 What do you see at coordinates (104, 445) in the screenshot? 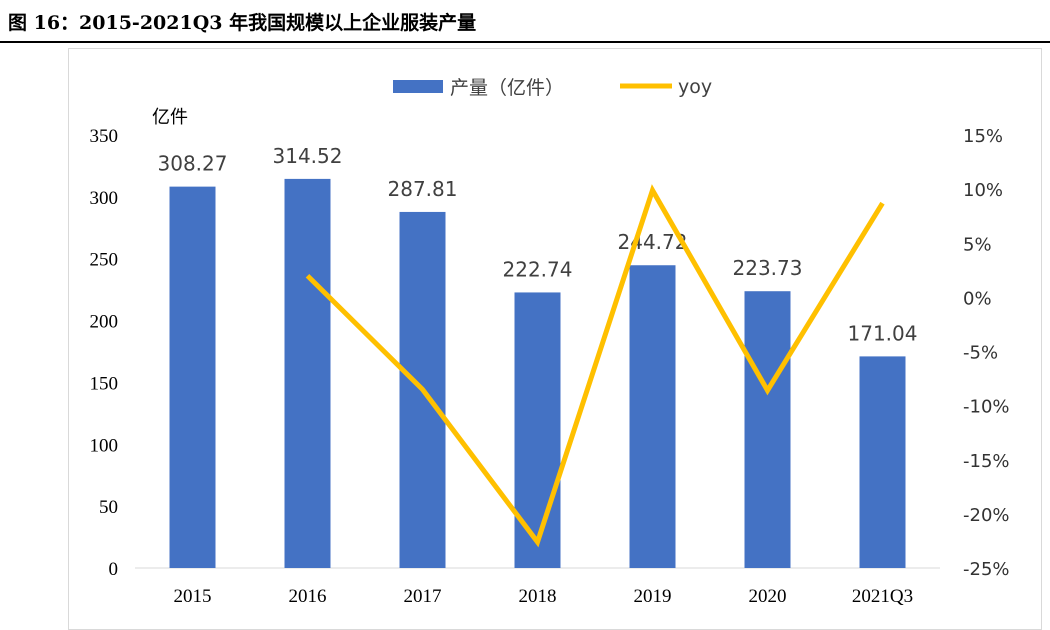
I see `y-left-tick-label: 100` at bounding box center [104, 445].